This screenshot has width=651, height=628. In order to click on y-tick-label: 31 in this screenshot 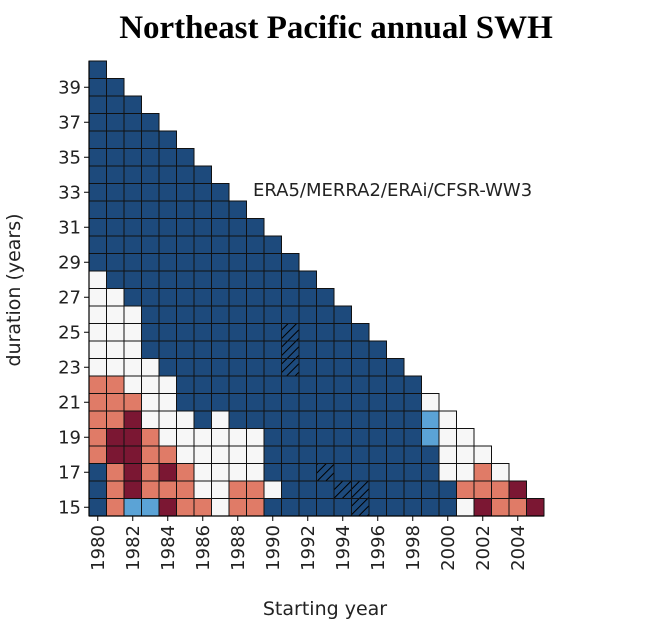, I will do `click(69, 227)`.